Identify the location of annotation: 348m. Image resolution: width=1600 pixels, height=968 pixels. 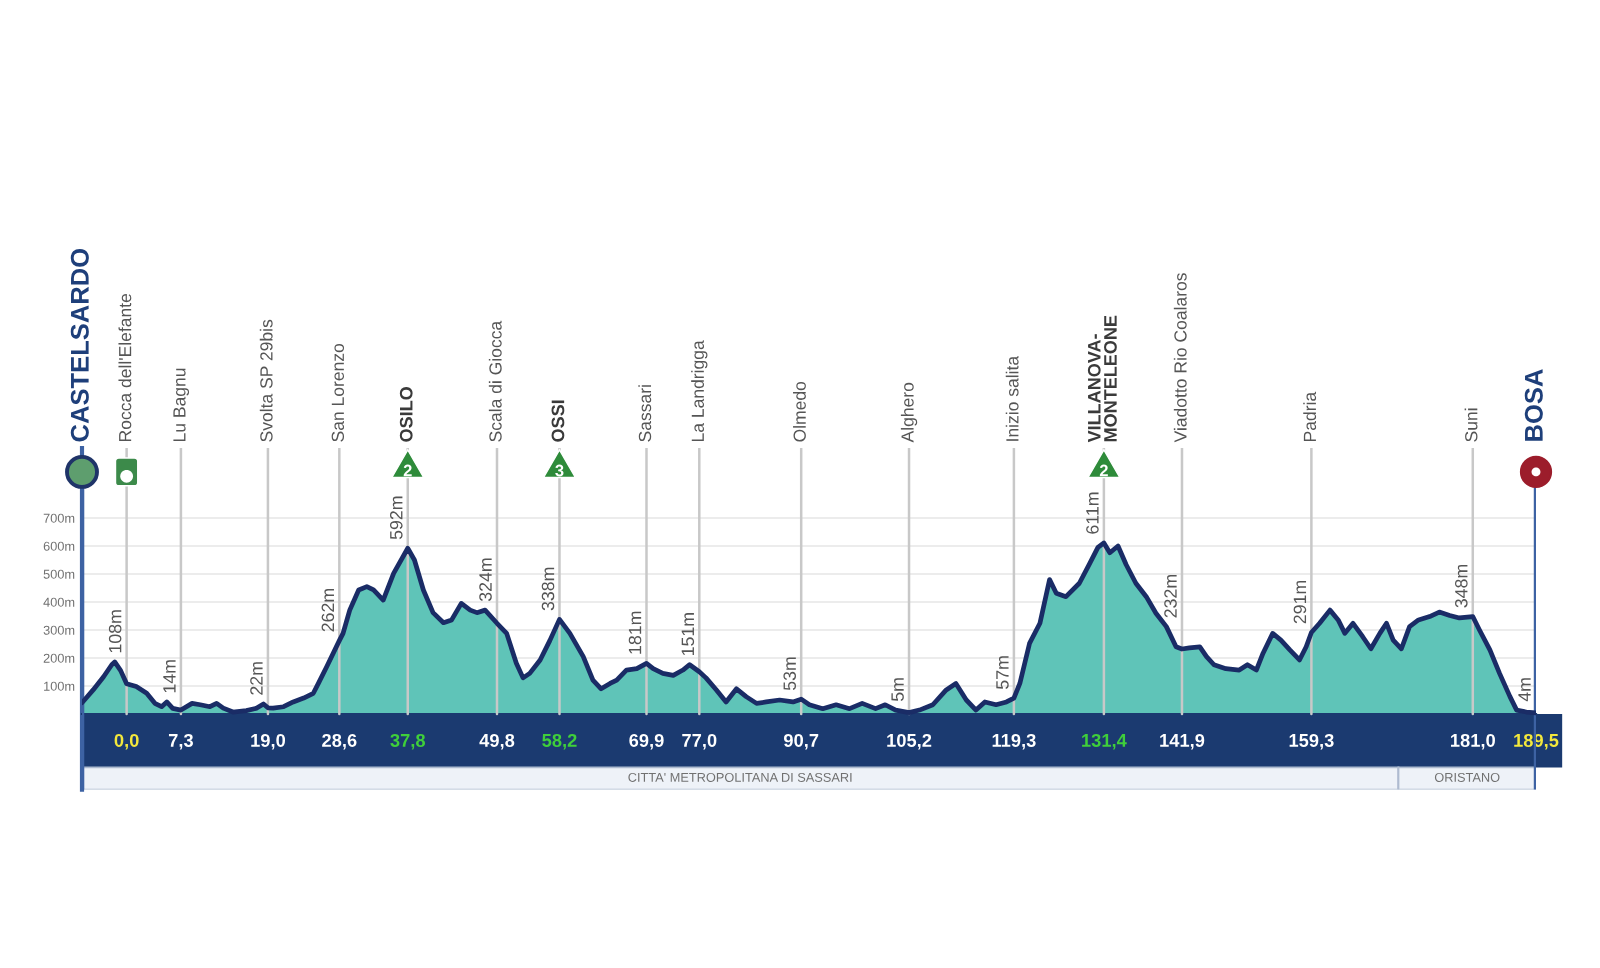
(1461, 586).